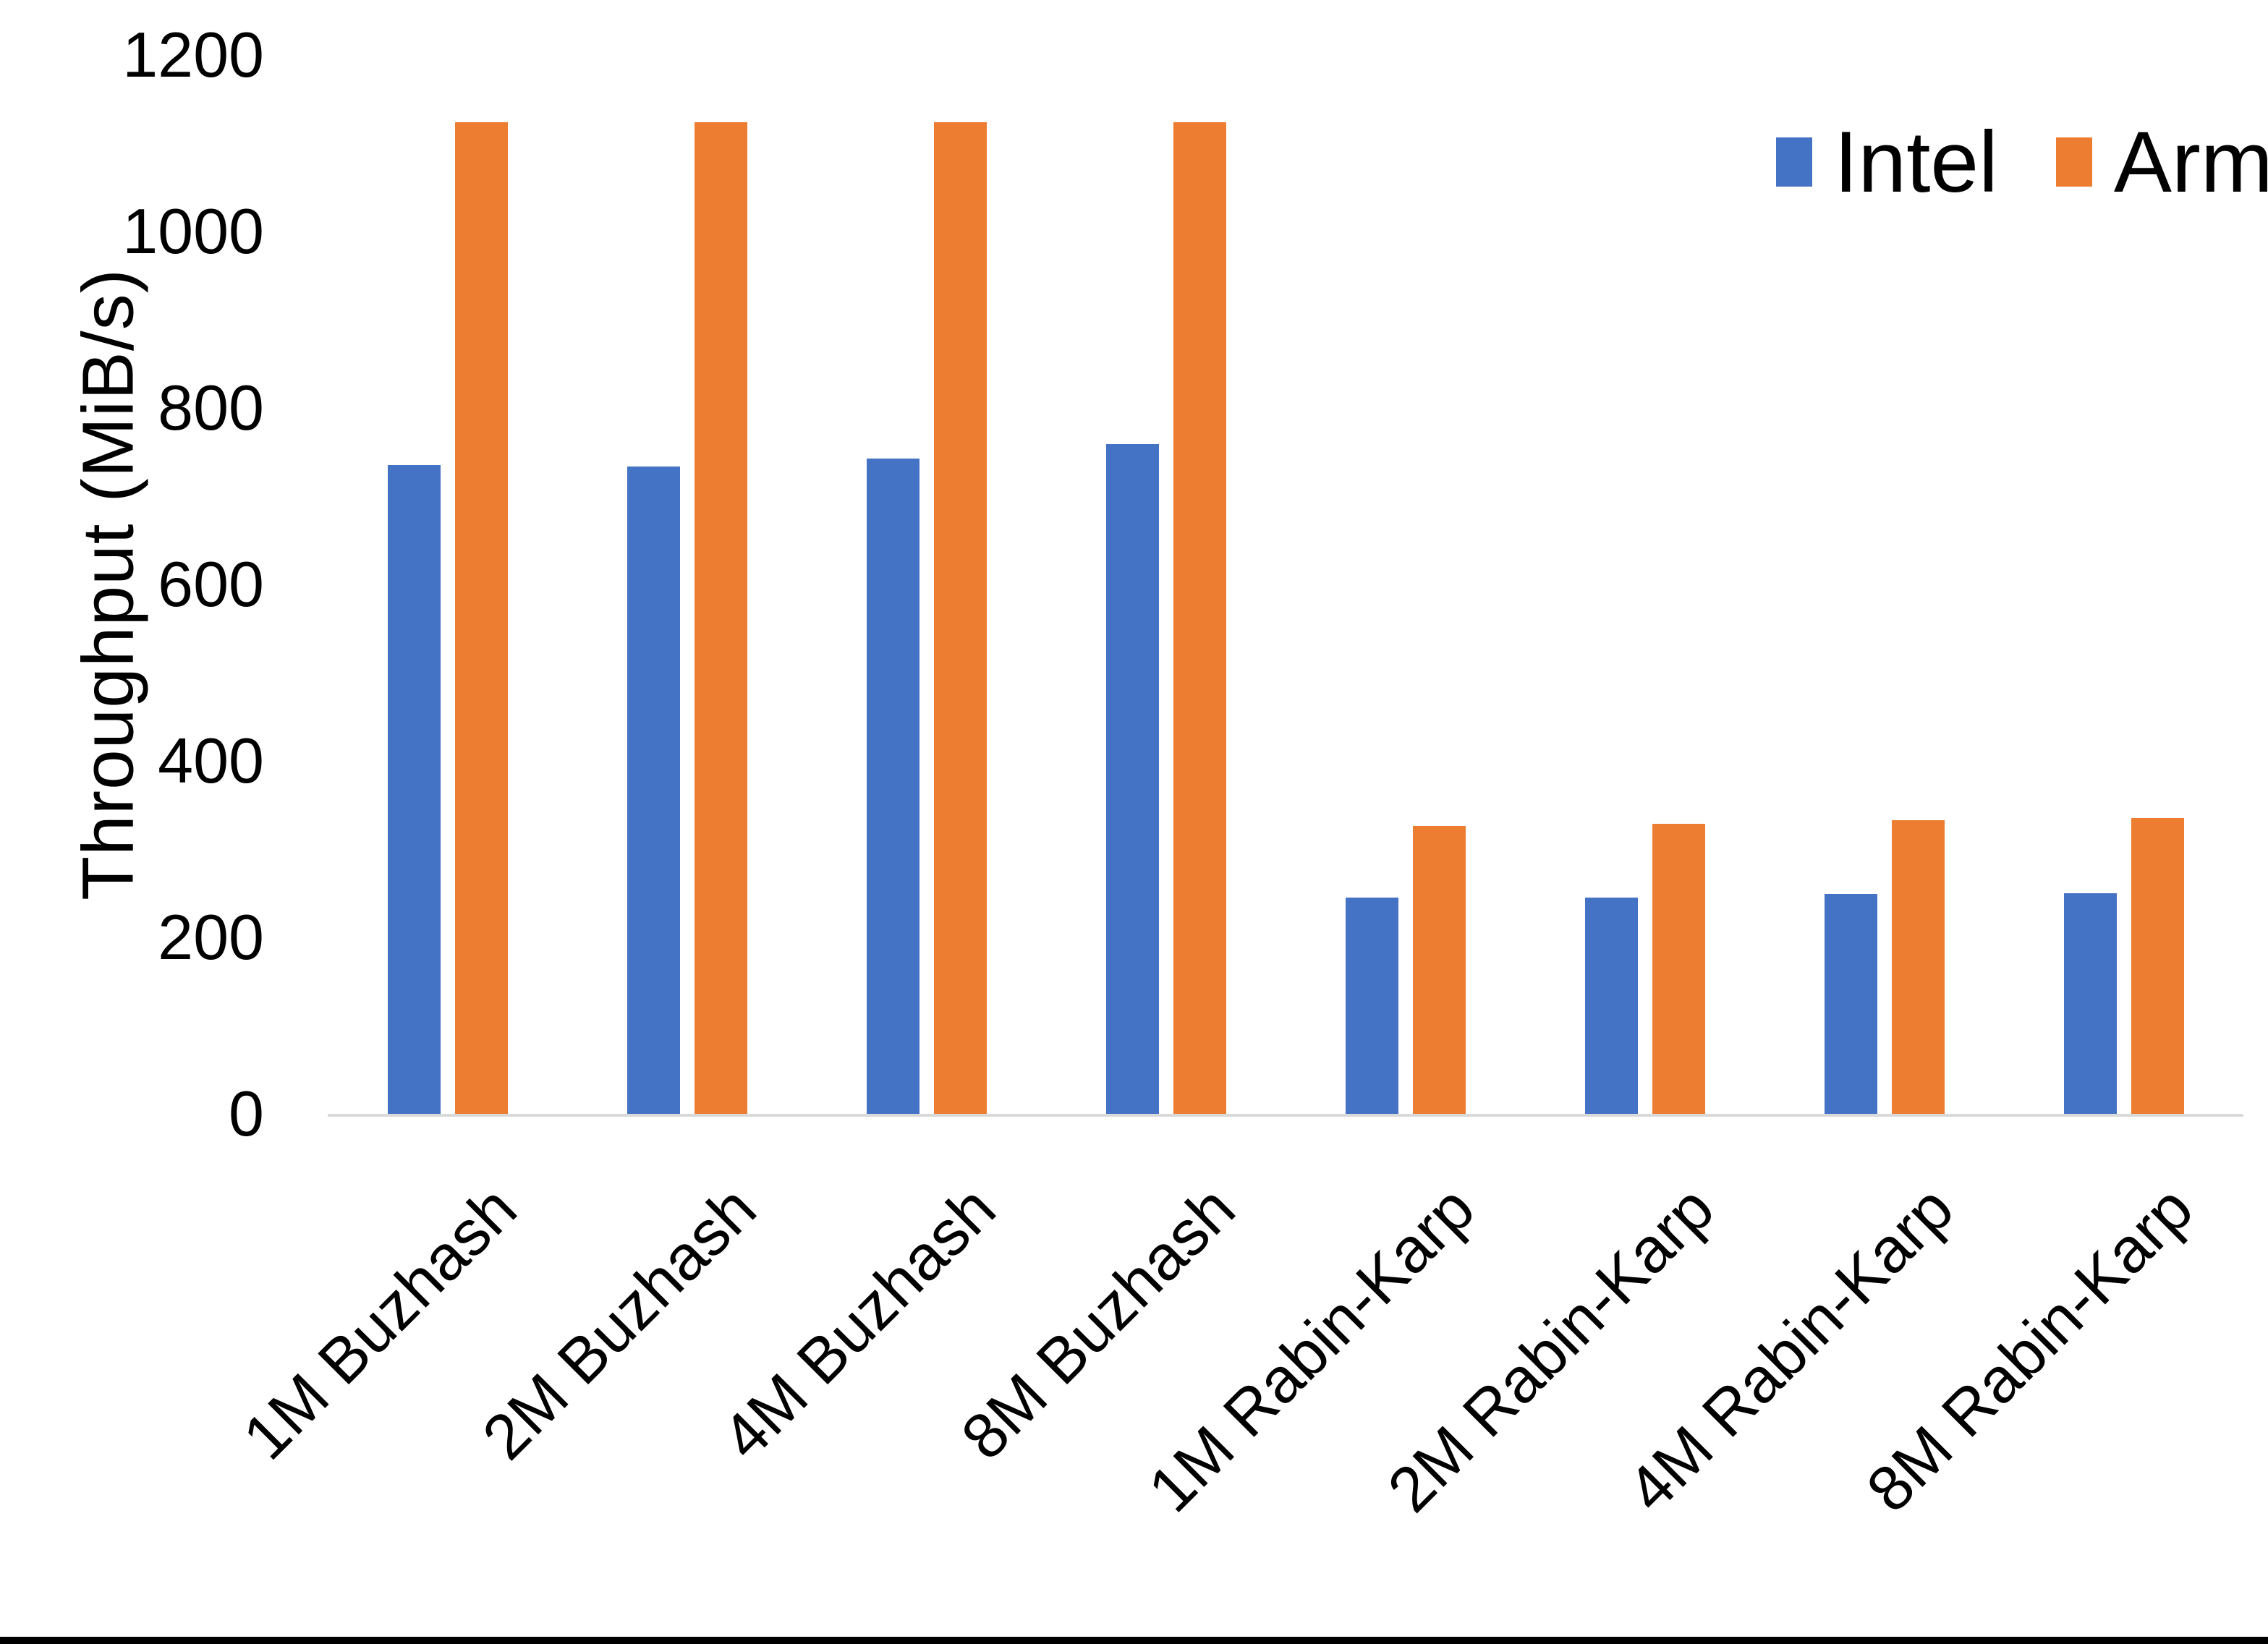  What do you see at coordinates (893, 786) in the screenshot?
I see `bar-intel-4m-buzhash` at bounding box center [893, 786].